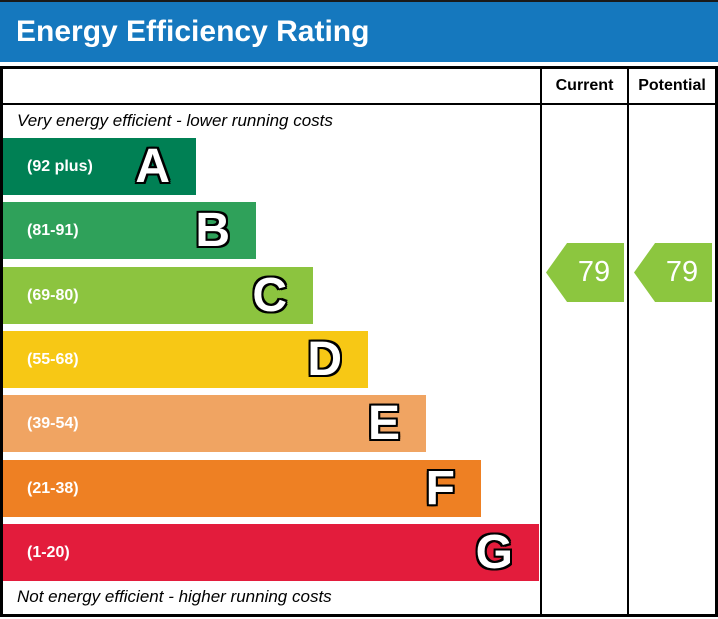 The image size is (718, 619). I want to click on band-range-label: (39-54), so click(53, 423).